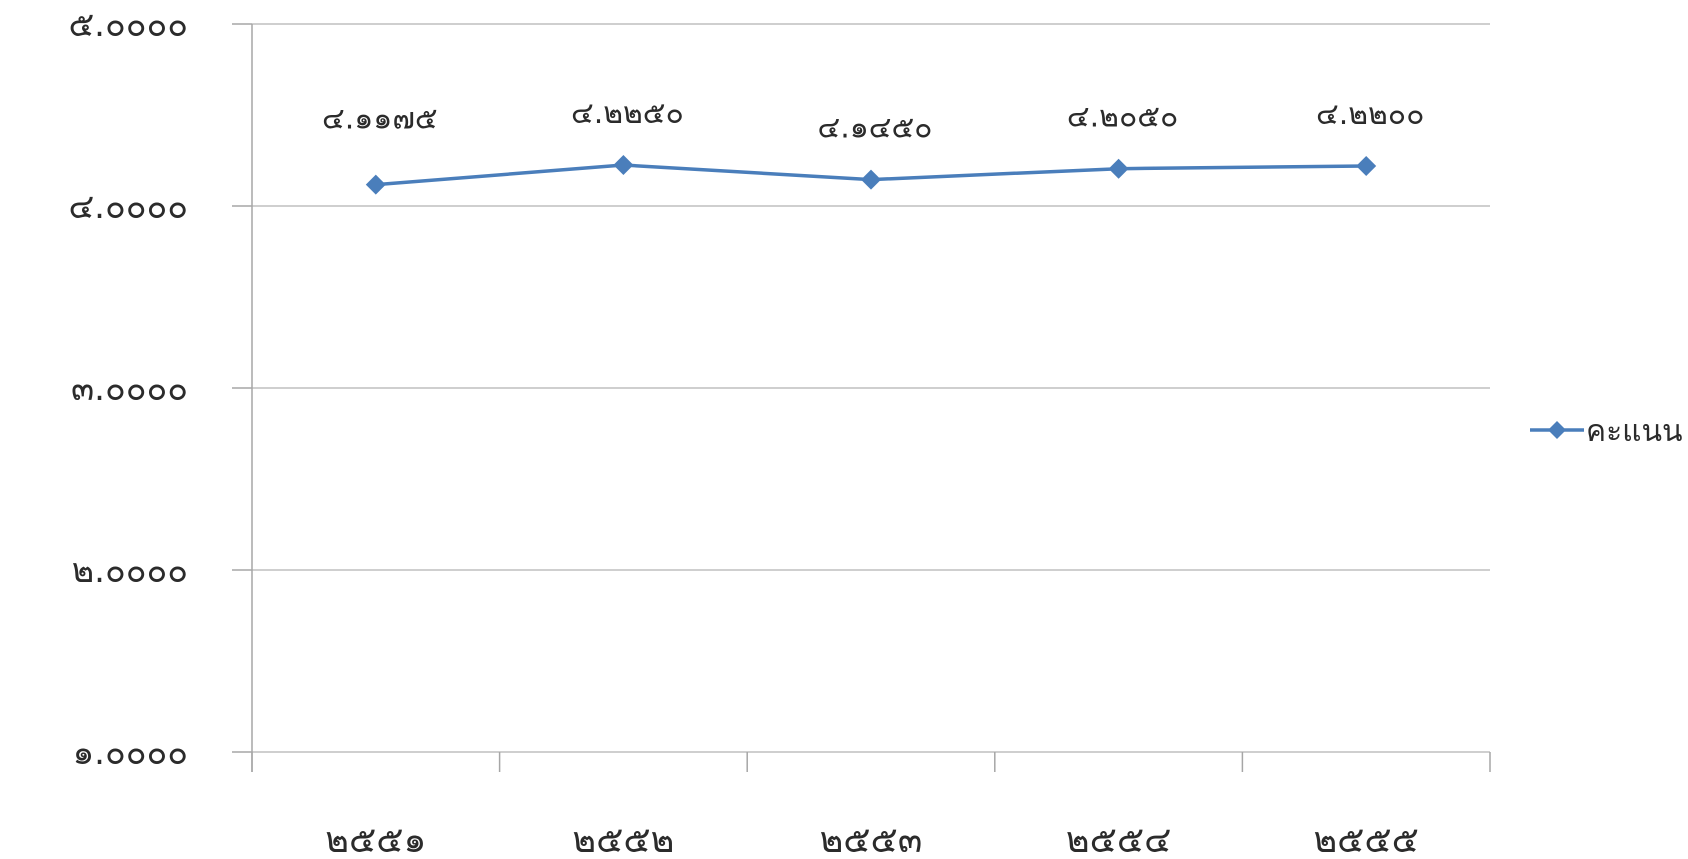  Describe the element at coordinates (623, 839) in the screenshot. I see `x-tick-label: ๒๕๕๒` at that location.